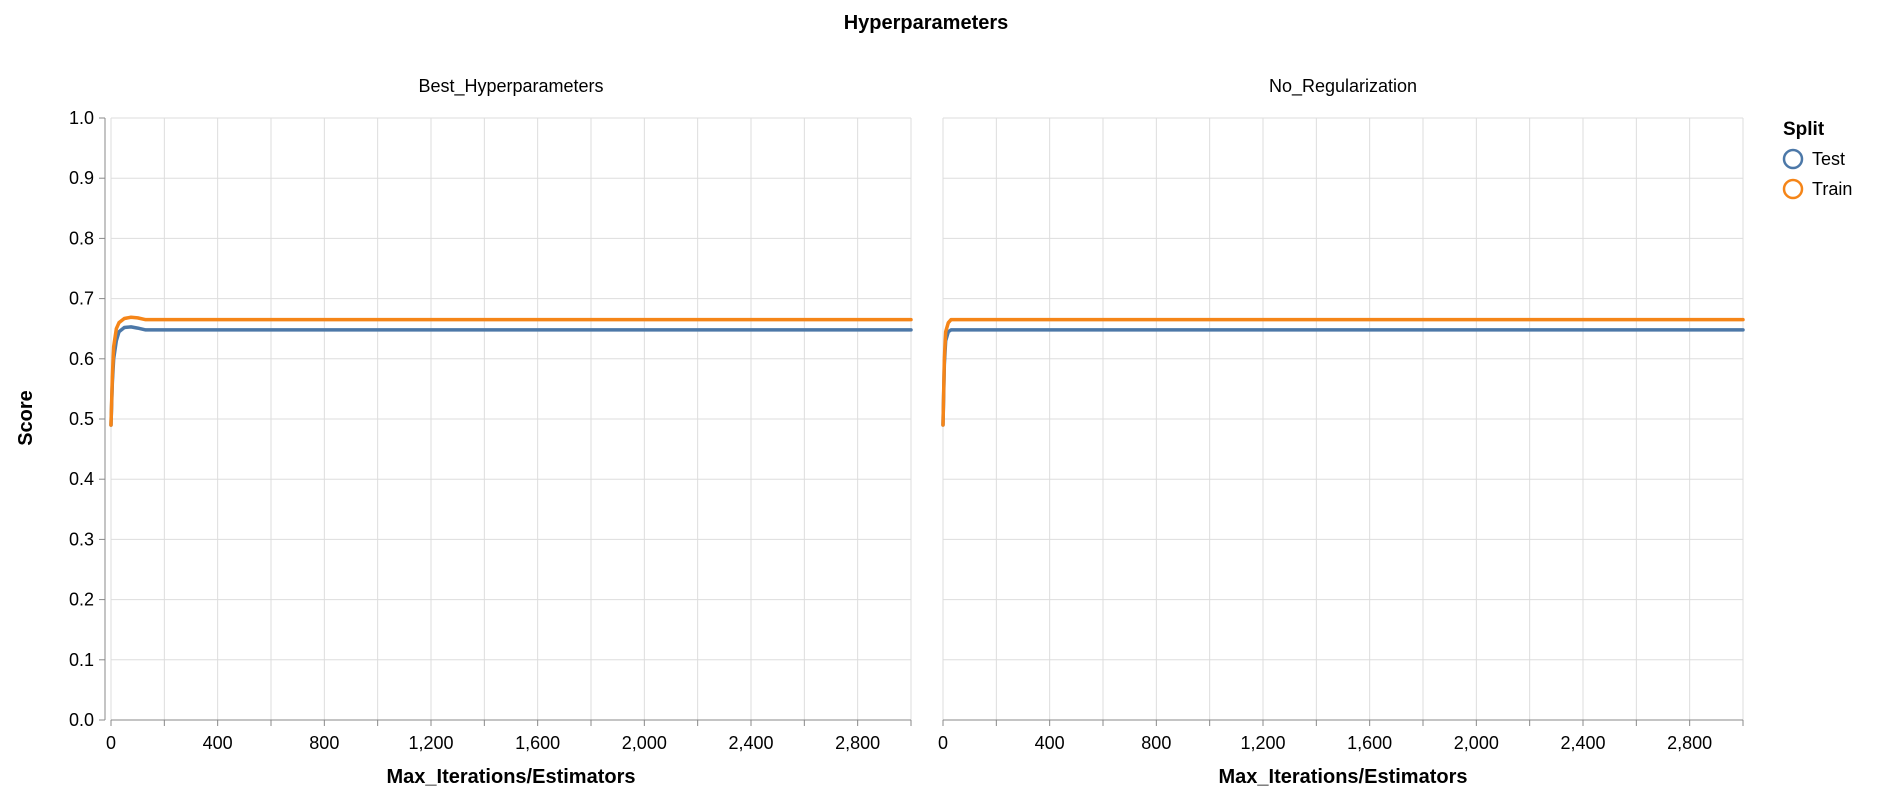 This screenshot has width=1878, height=800. What do you see at coordinates (81, 178) in the screenshot?
I see `y-tick-label: 0.9` at bounding box center [81, 178].